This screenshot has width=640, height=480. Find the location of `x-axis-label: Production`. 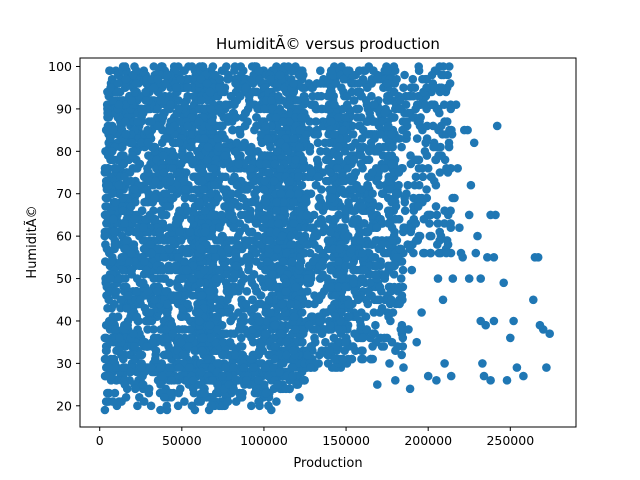

x-axis-label: Production is located at coordinates (327, 463).